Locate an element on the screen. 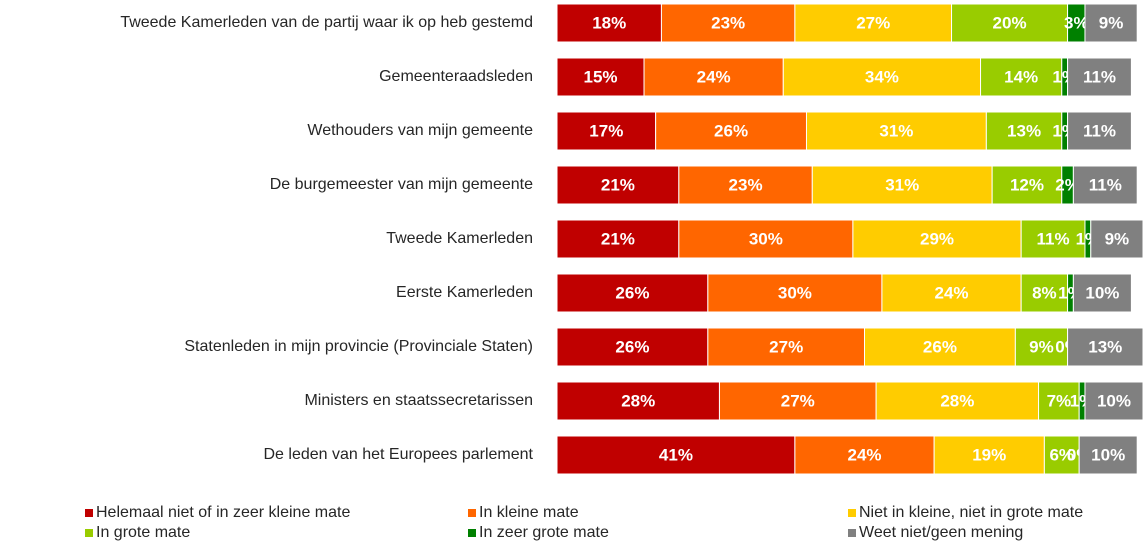  category-label: Ministers en staatssecretarissen is located at coordinates (418, 400).